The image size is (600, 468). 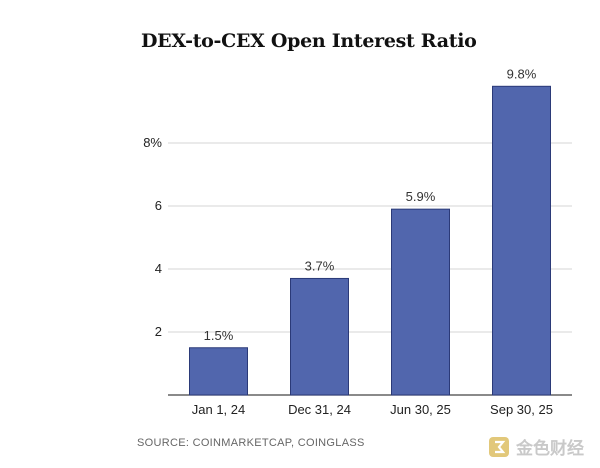 What do you see at coordinates (219, 335) in the screenshot?
I see `data-label: 1.5%` at bounding box center [219, 335].